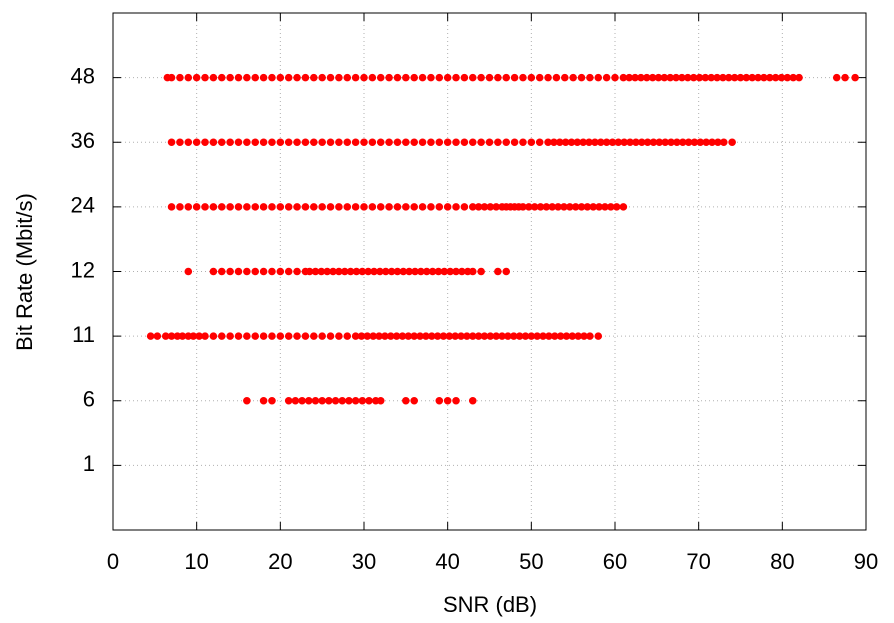  I want to click on x-tick-label: 80, so click(782, 561).